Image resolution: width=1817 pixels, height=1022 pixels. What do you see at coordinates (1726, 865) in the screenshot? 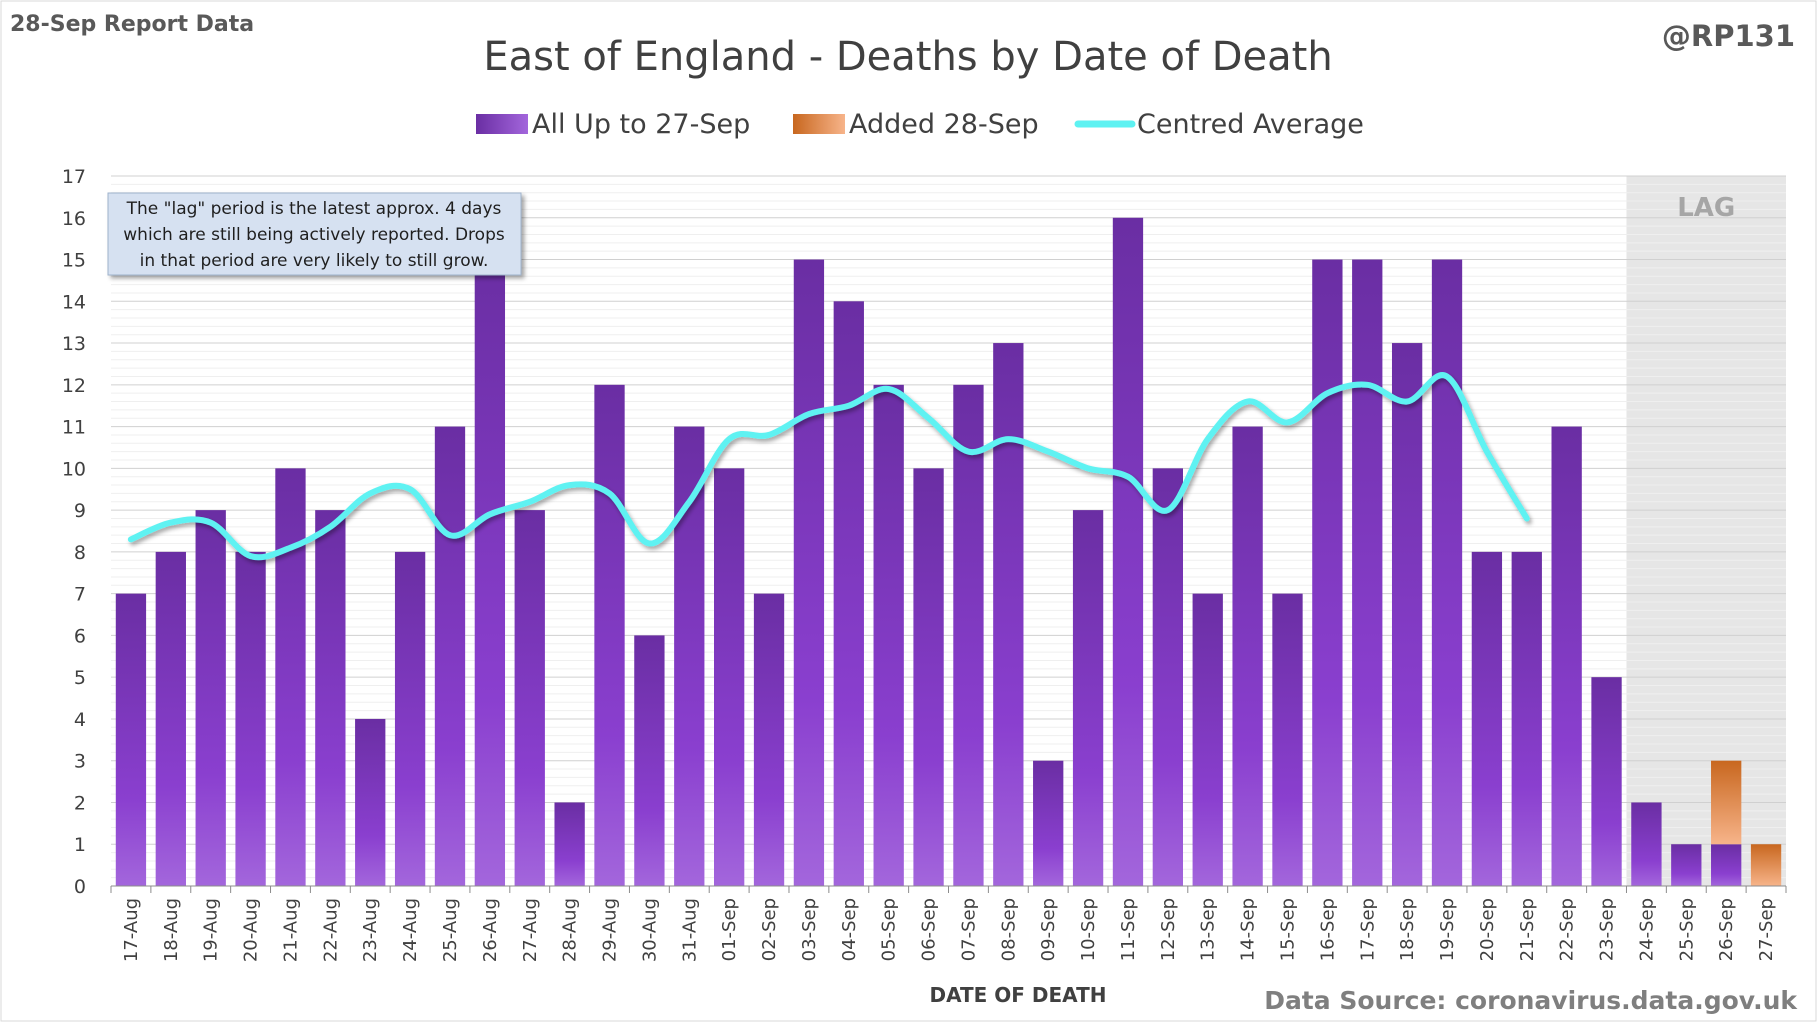
I see `bar-all-26-Sep` at bounding box center [1726, 865].